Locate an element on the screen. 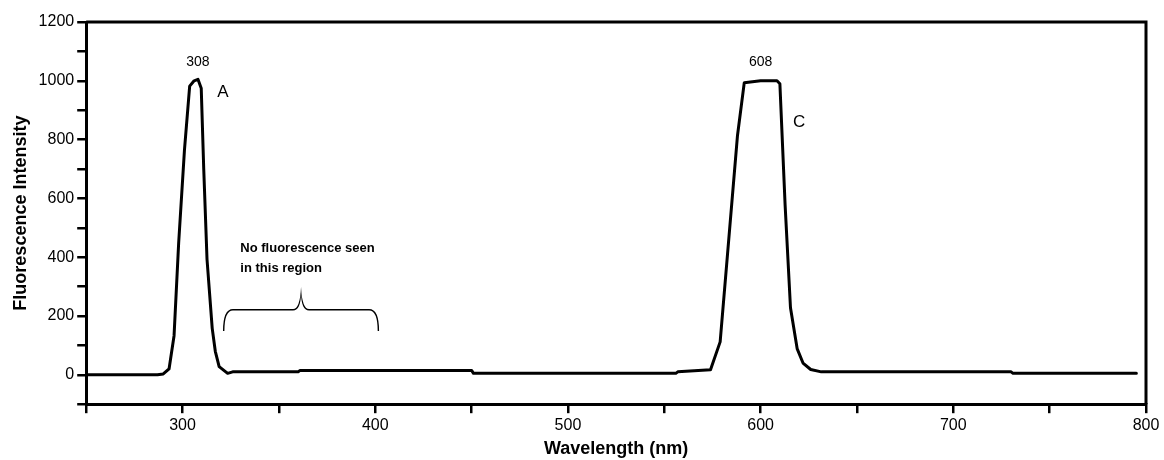 The width and height of the screenshot is (1164, 460). y-tick-label: 400 is located at coordinates (61, 256).